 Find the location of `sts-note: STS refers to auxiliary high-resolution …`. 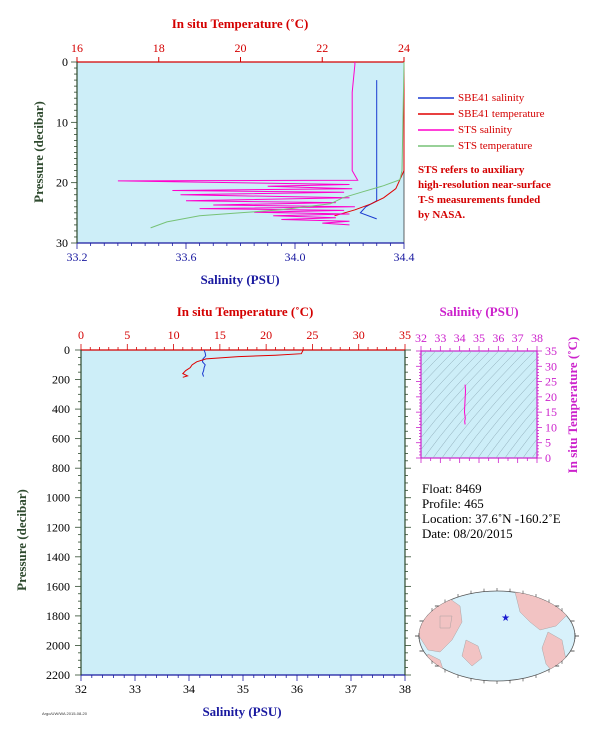

sts-note: STS refers to auxiliary high-resolution … is located at coordinates (484, 192).